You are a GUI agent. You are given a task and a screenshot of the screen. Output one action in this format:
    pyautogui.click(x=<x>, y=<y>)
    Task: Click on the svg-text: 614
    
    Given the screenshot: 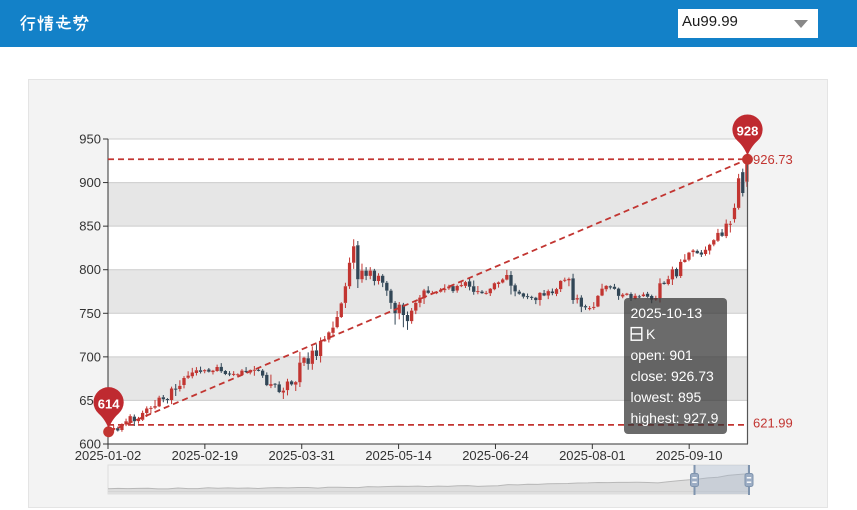 What is the action you would take?
    pyautogui.click(x=109, y=403)
    